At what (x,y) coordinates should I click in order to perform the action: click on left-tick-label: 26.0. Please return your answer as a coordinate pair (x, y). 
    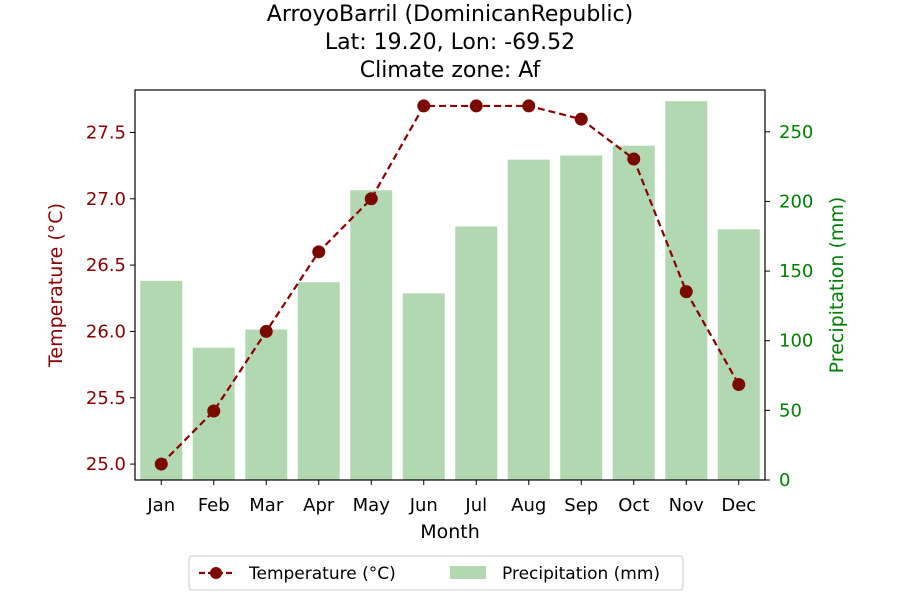
    Looking at the image, I should click on (106, 331).